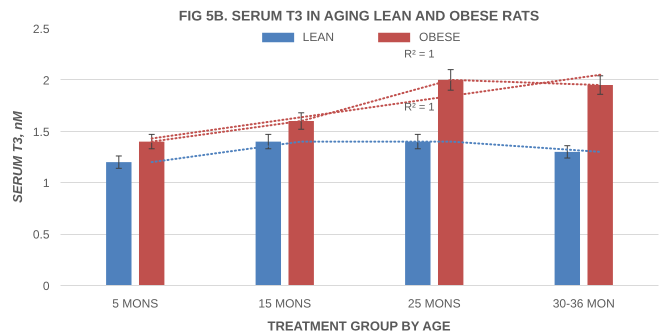 The width and height of the screenshot is (668, 336). Describe the element at coordinates (318, 37) in the screenshot. I see `legend-label: LEAN` at that location.